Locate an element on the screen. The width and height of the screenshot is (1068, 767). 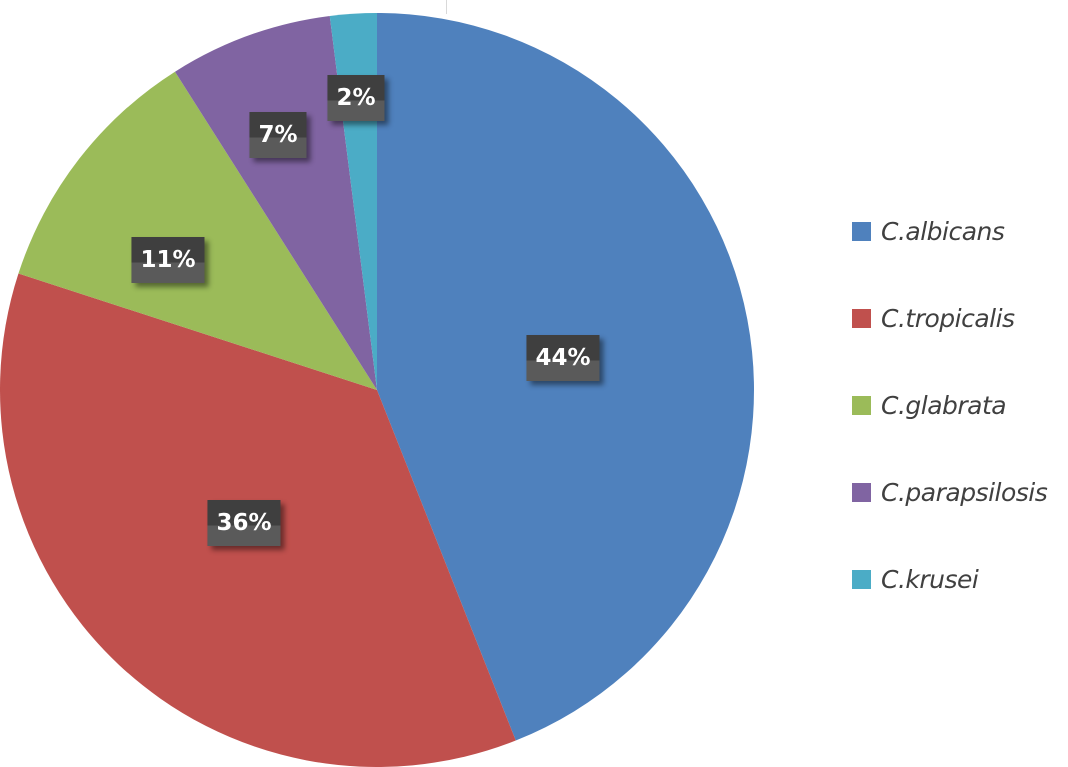
legend-label: C.krusei is located at coordinates (930, 579).